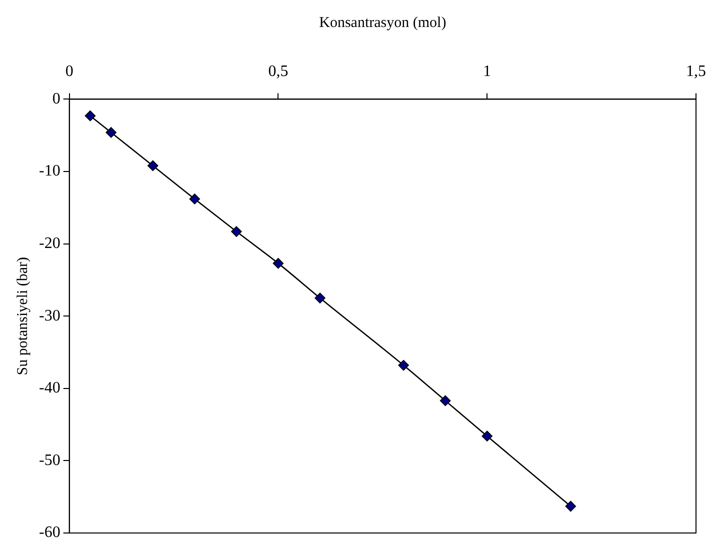 This screenshot has width=726, height=553. I want to click on y-tick-label: -10, so click(49, 171).